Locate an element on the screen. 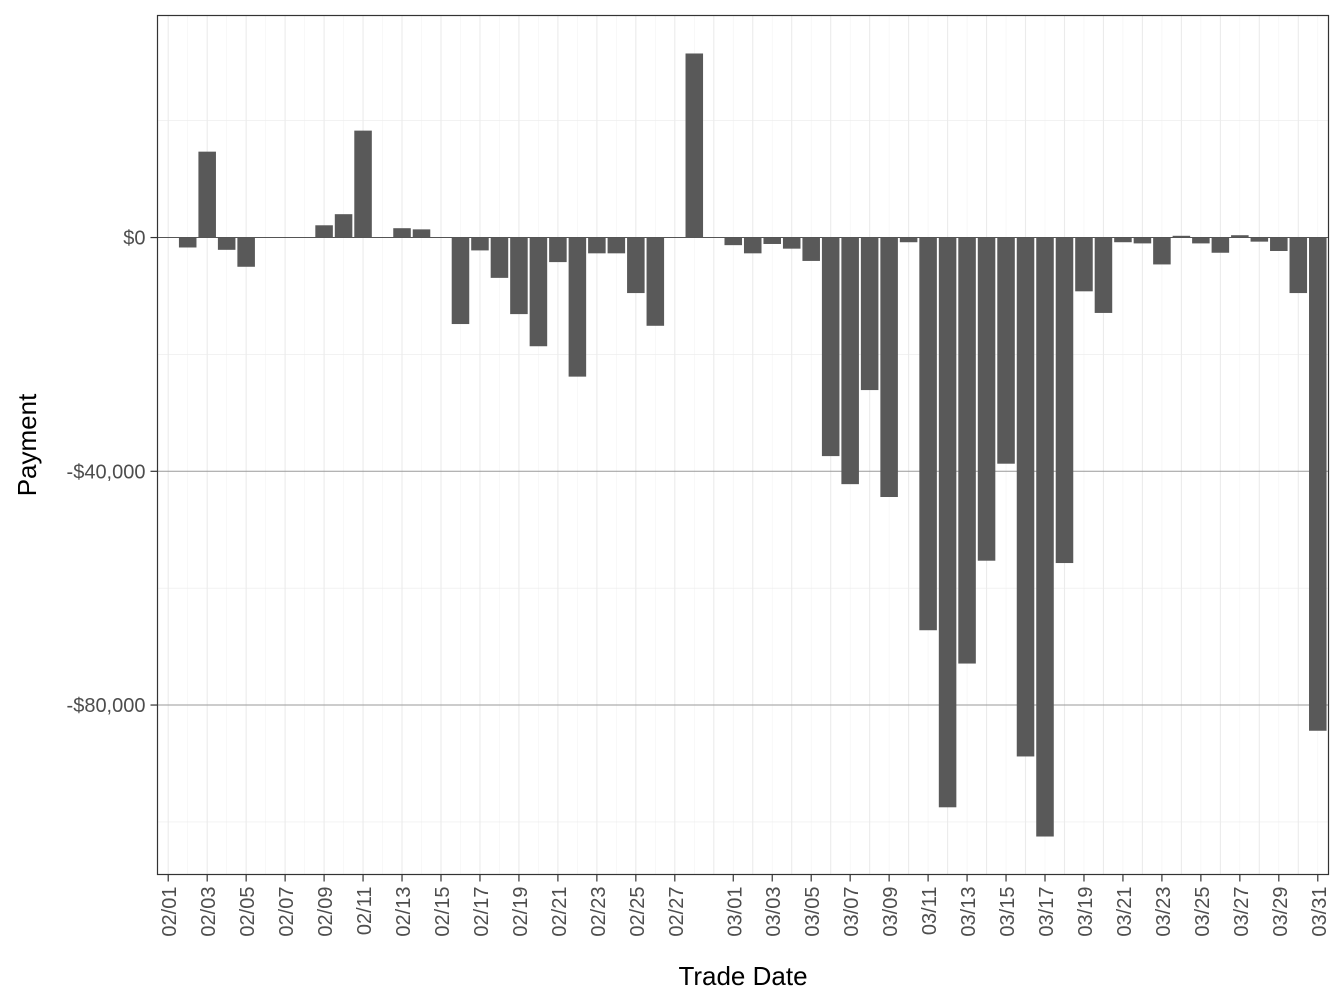 The width and height of the screenshot is (1344, 1008). x-tick-label: 03/11 is located at coordinates (930, 911).